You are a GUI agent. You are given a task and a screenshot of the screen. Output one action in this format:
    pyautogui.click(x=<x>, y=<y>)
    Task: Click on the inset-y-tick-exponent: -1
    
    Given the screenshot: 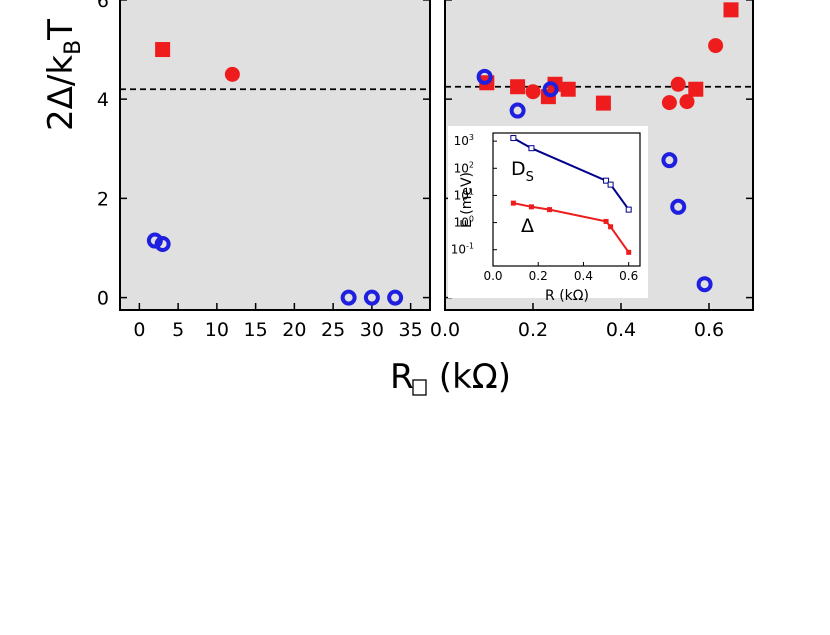 What is the action you would take?
    pyautogui.click(x=470, y=246)
    